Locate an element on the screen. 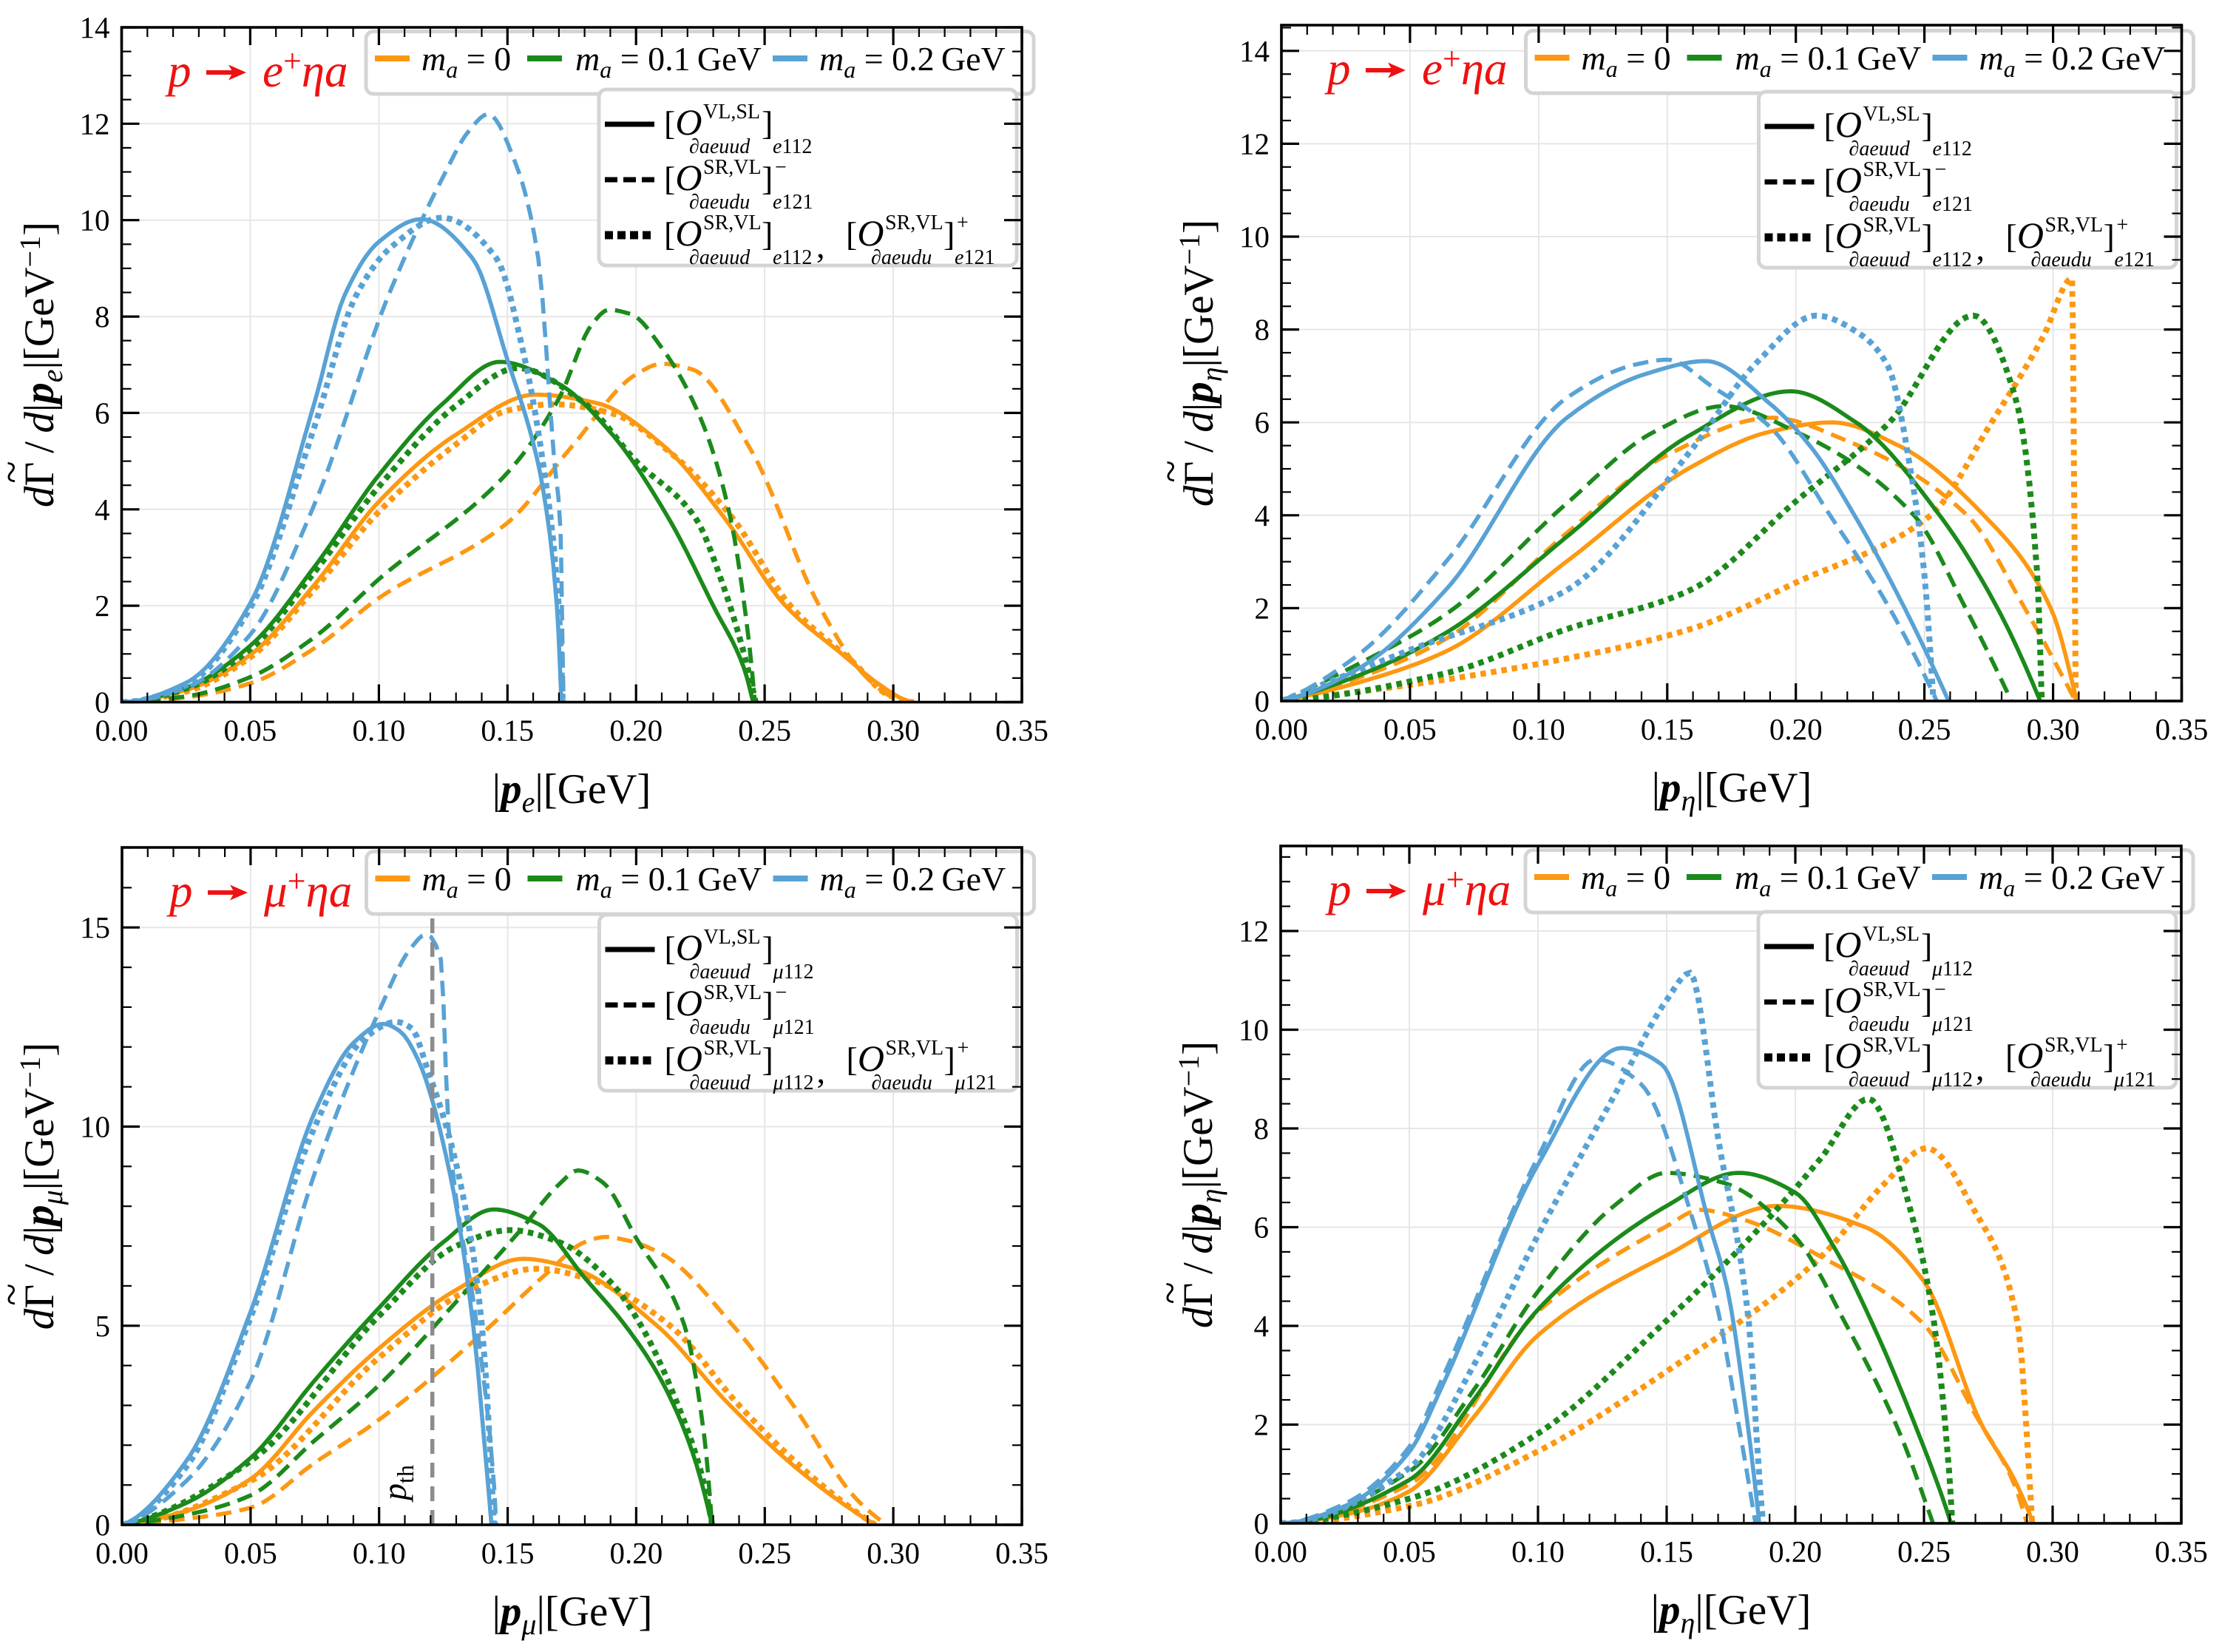  svg-text: 0 is located at coordinates (103, 1525).